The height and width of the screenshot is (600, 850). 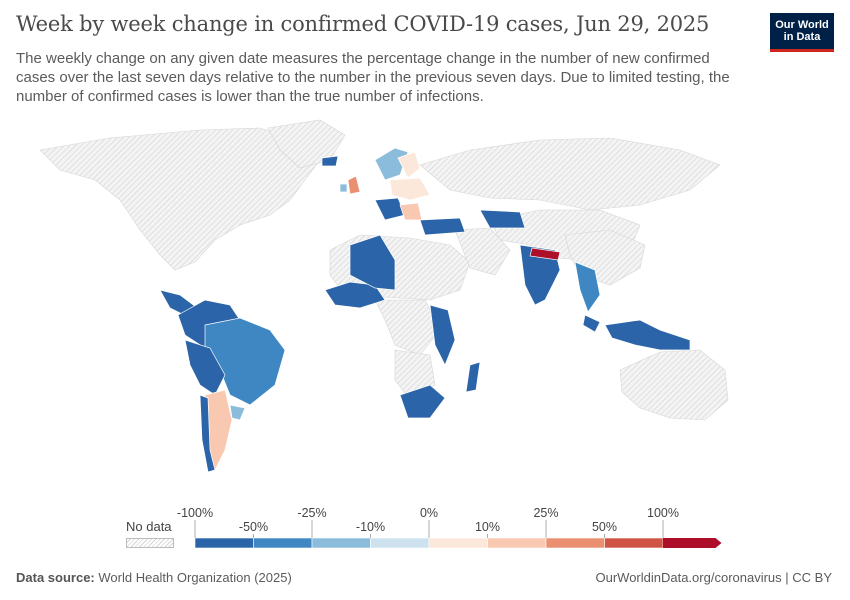 What do you see at coordinates (372, 262) in the screenshot?
I see `region-sahel` at bounding box center [372, 262].